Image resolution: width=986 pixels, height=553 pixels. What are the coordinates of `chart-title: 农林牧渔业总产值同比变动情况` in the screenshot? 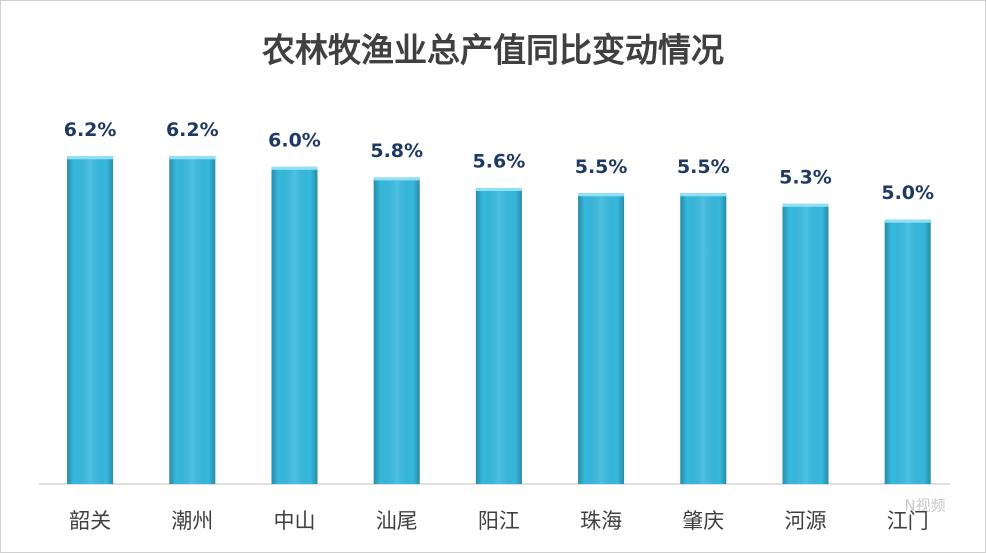 It's located at (493, 50).